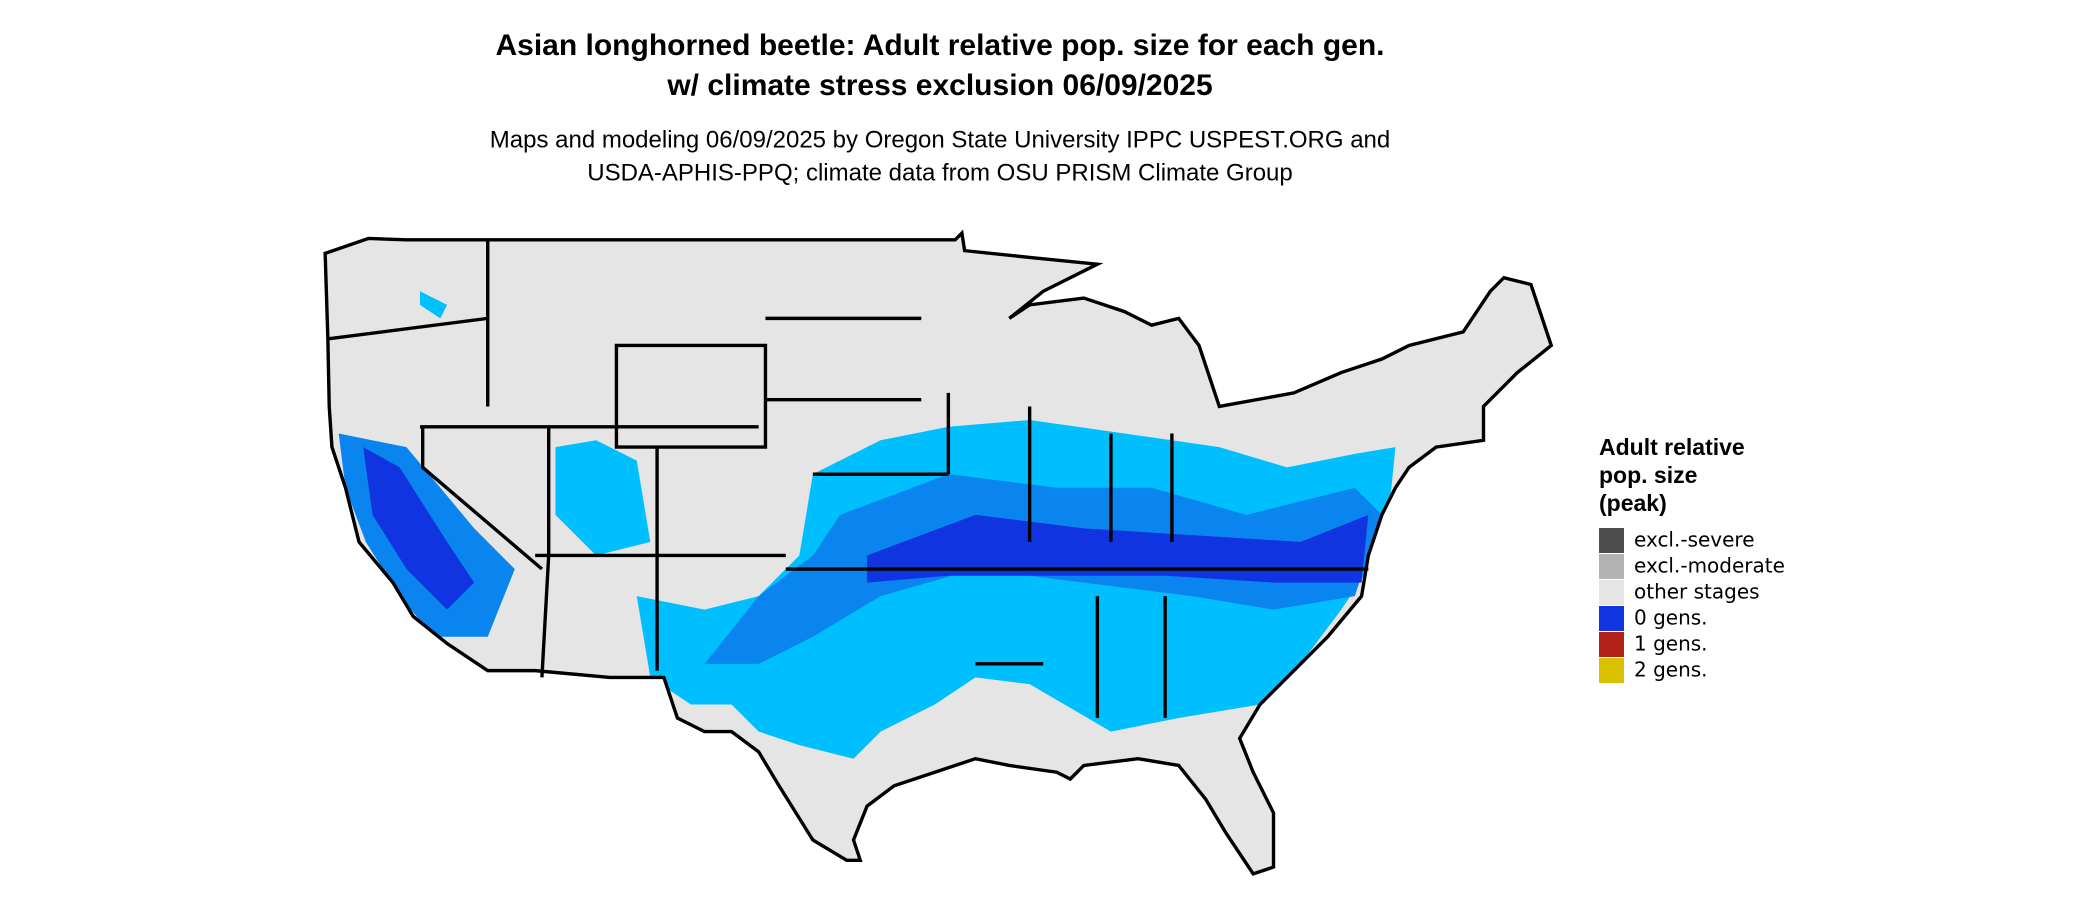 The image size is (2100, 897). Describe the element at coordinates (1694, 540) in the screenshot. I see `legend-label: excl.-severe` at that location.